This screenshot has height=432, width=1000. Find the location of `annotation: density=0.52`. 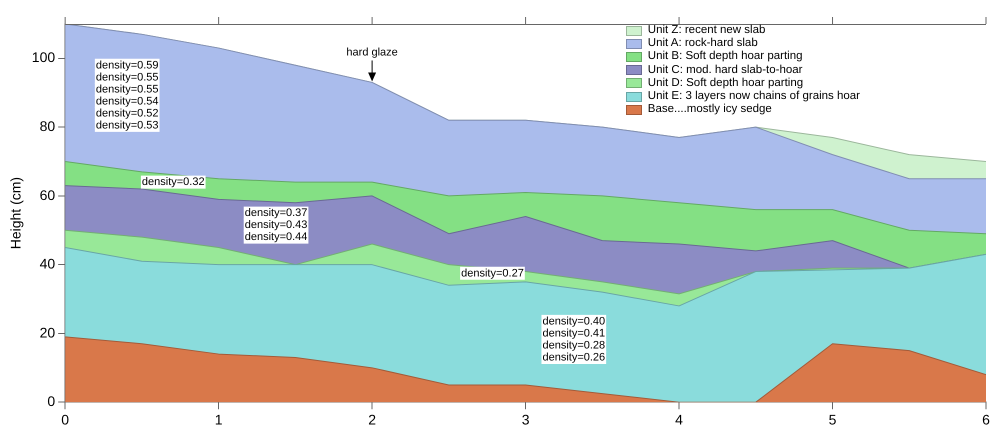

annotation: density=0.52 is located at coordinates (127, 113).